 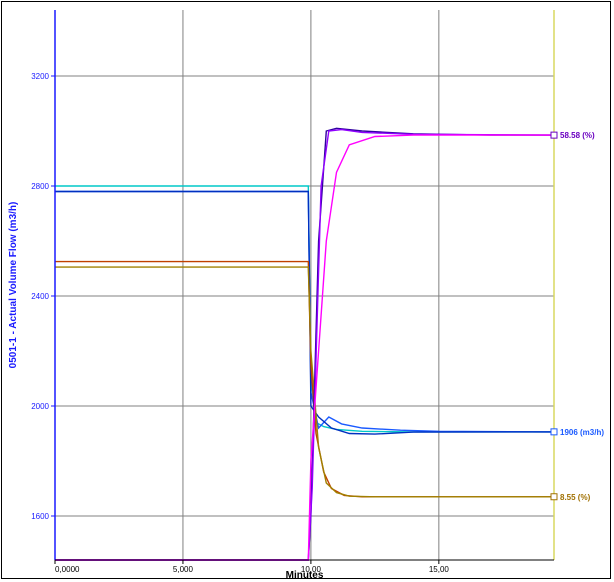 I want to click on x-tick-label: 0,0000, so click(x=67, y=569).